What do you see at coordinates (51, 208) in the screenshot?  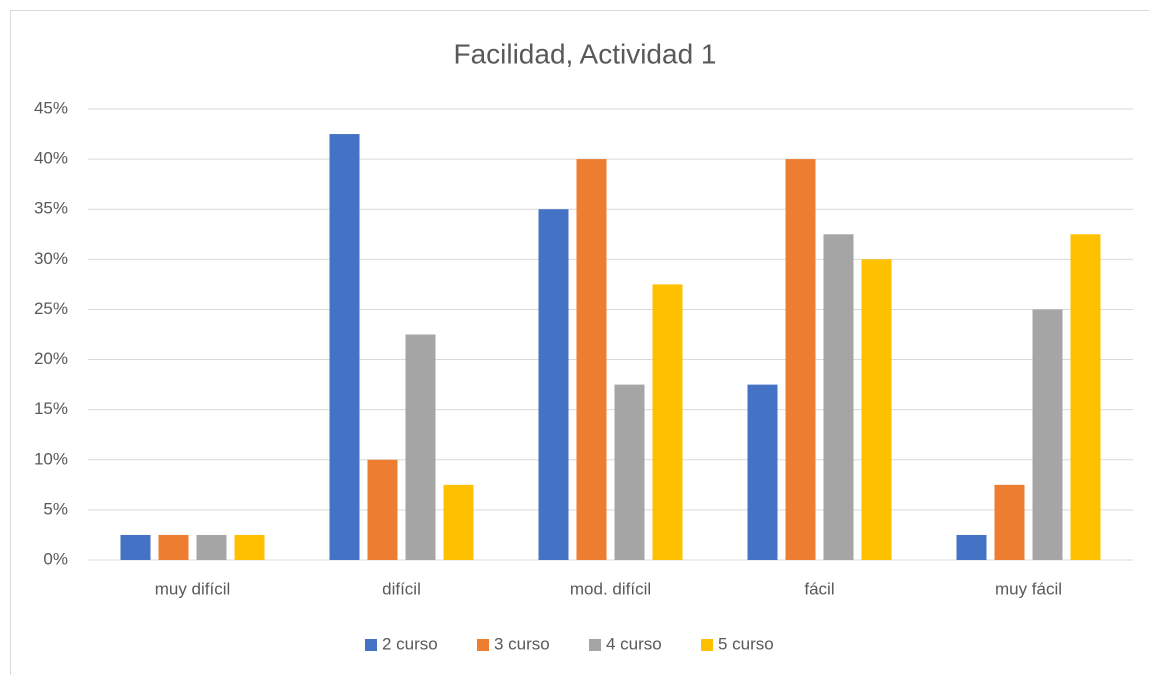 I see `y-tick-label: 35%` at bounding box center [51, 208].